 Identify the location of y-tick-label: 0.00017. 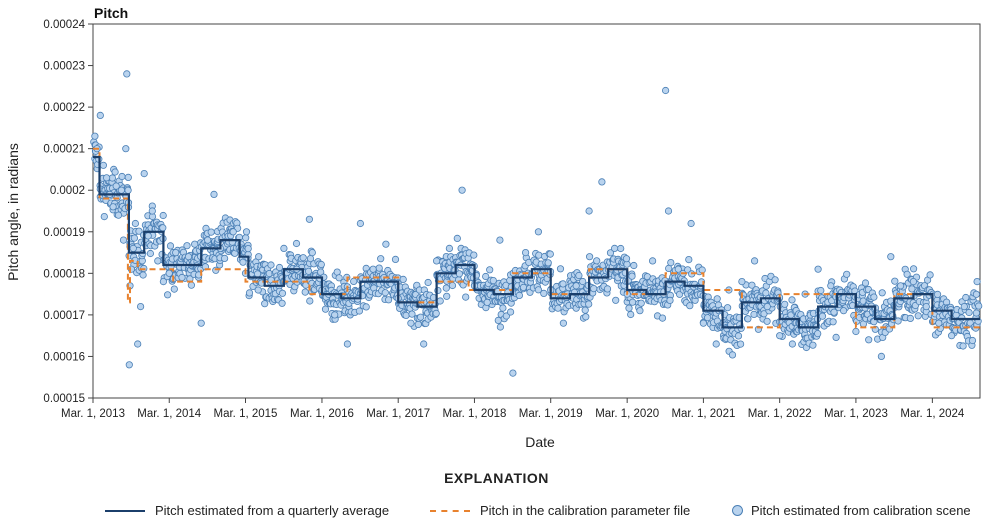
(64, 316).